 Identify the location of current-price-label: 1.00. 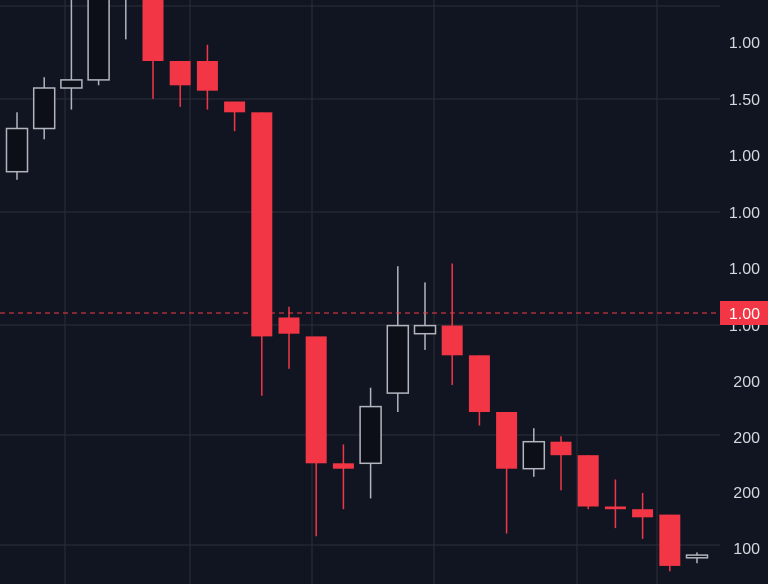
(744, 314).